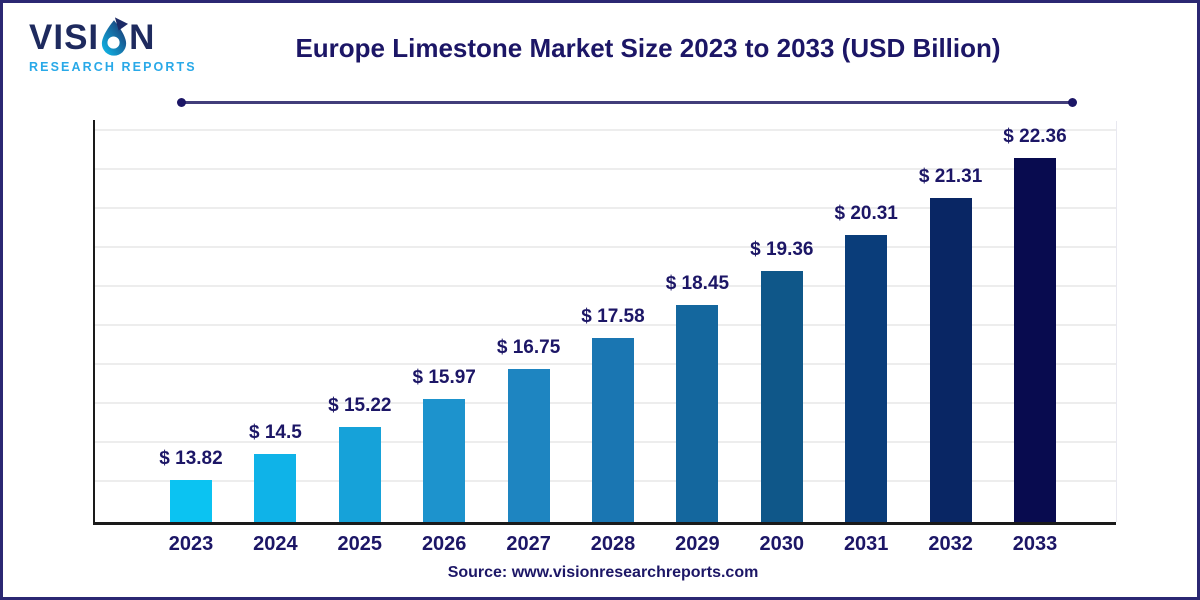 This screenshot has width=1200, height=600. Describe the element at coordinates (528, 445) in the screenshot. I see `bar-2027` at that location.